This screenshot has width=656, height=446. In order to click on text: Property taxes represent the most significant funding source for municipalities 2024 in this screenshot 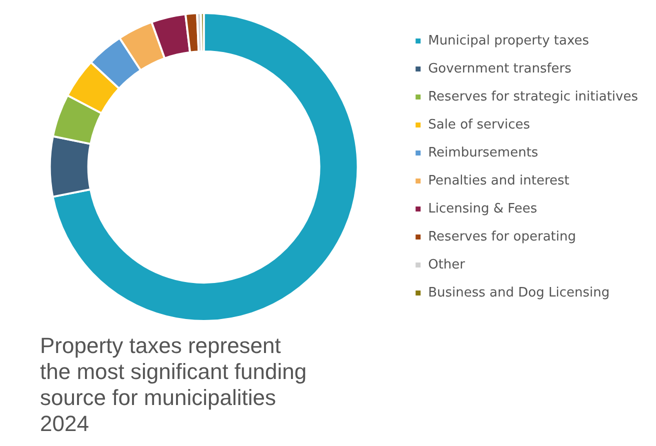, I will do `click(173, 384)`.